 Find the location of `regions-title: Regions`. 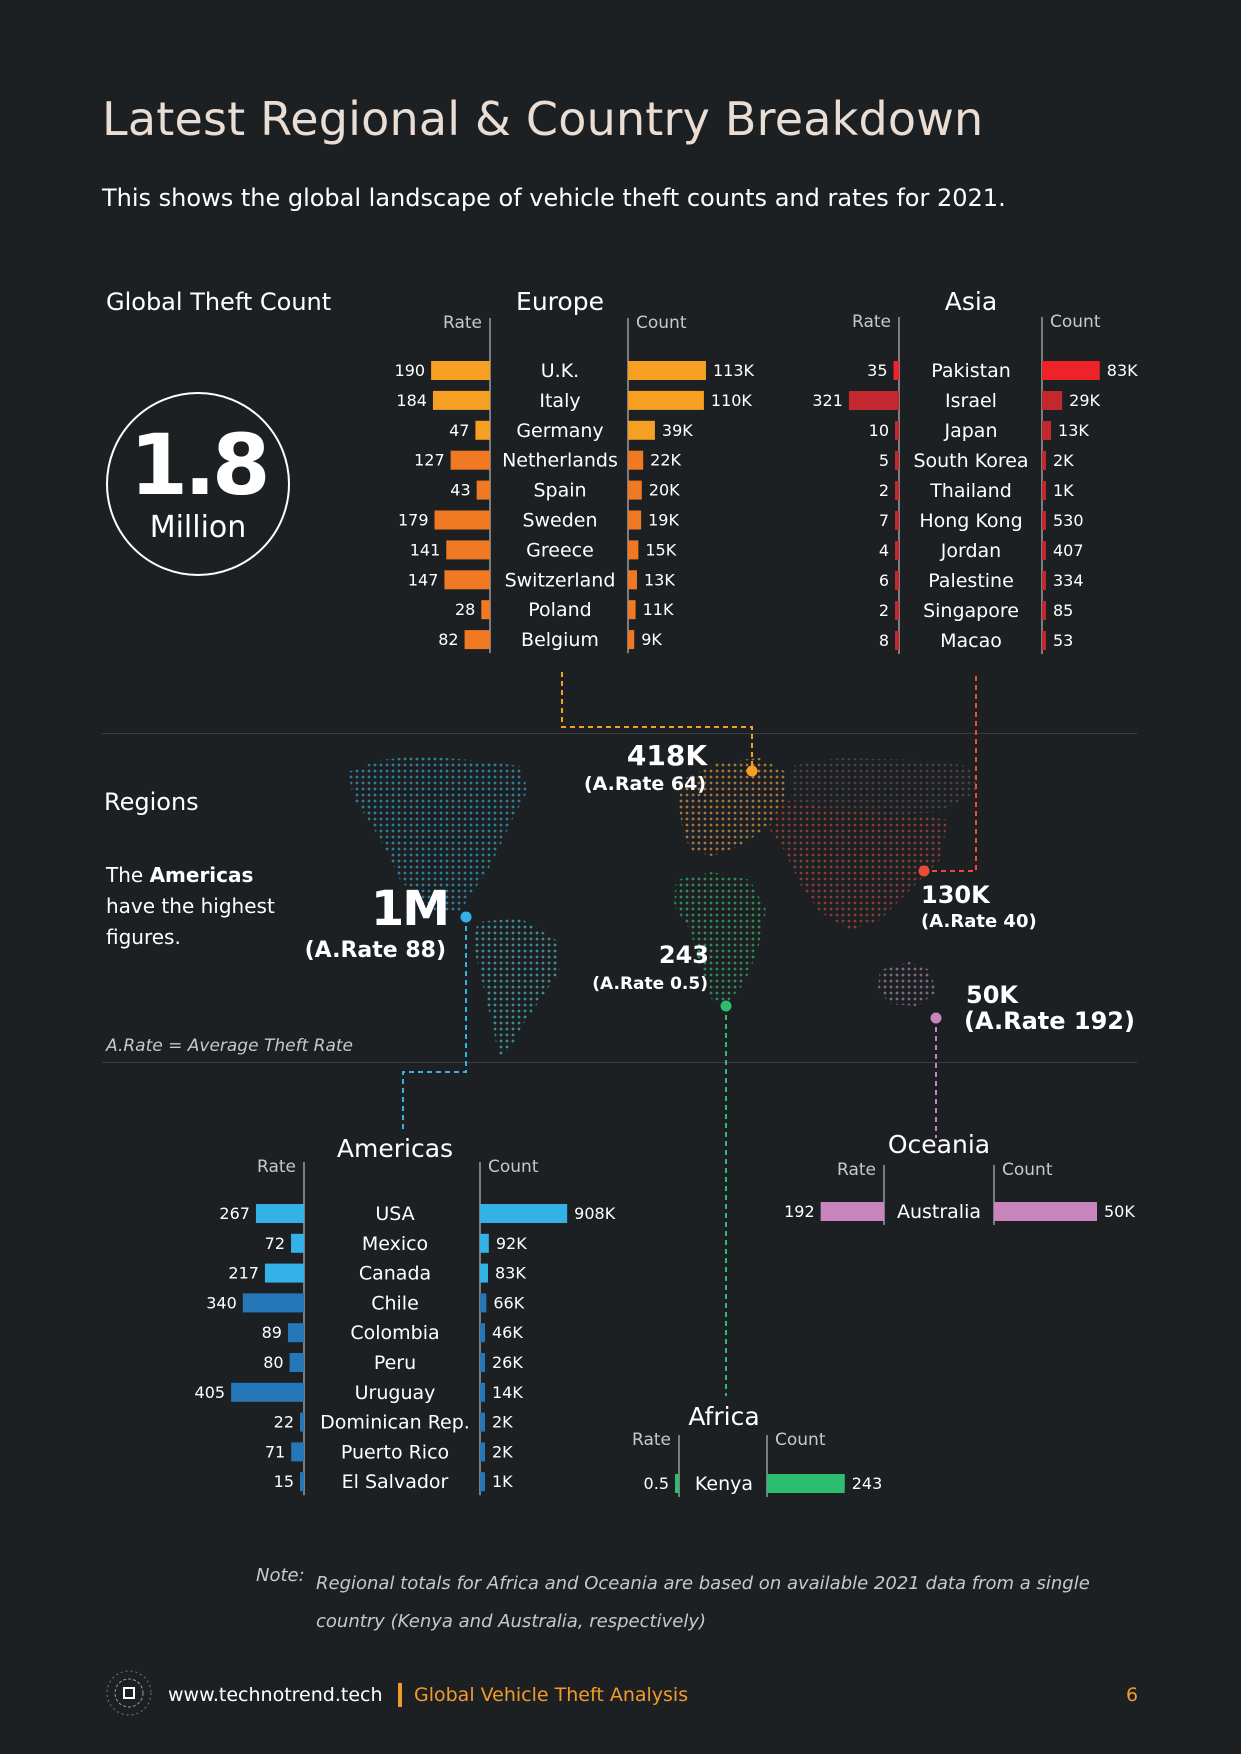

regions-title: Regions is located at coordinates (151, 802).